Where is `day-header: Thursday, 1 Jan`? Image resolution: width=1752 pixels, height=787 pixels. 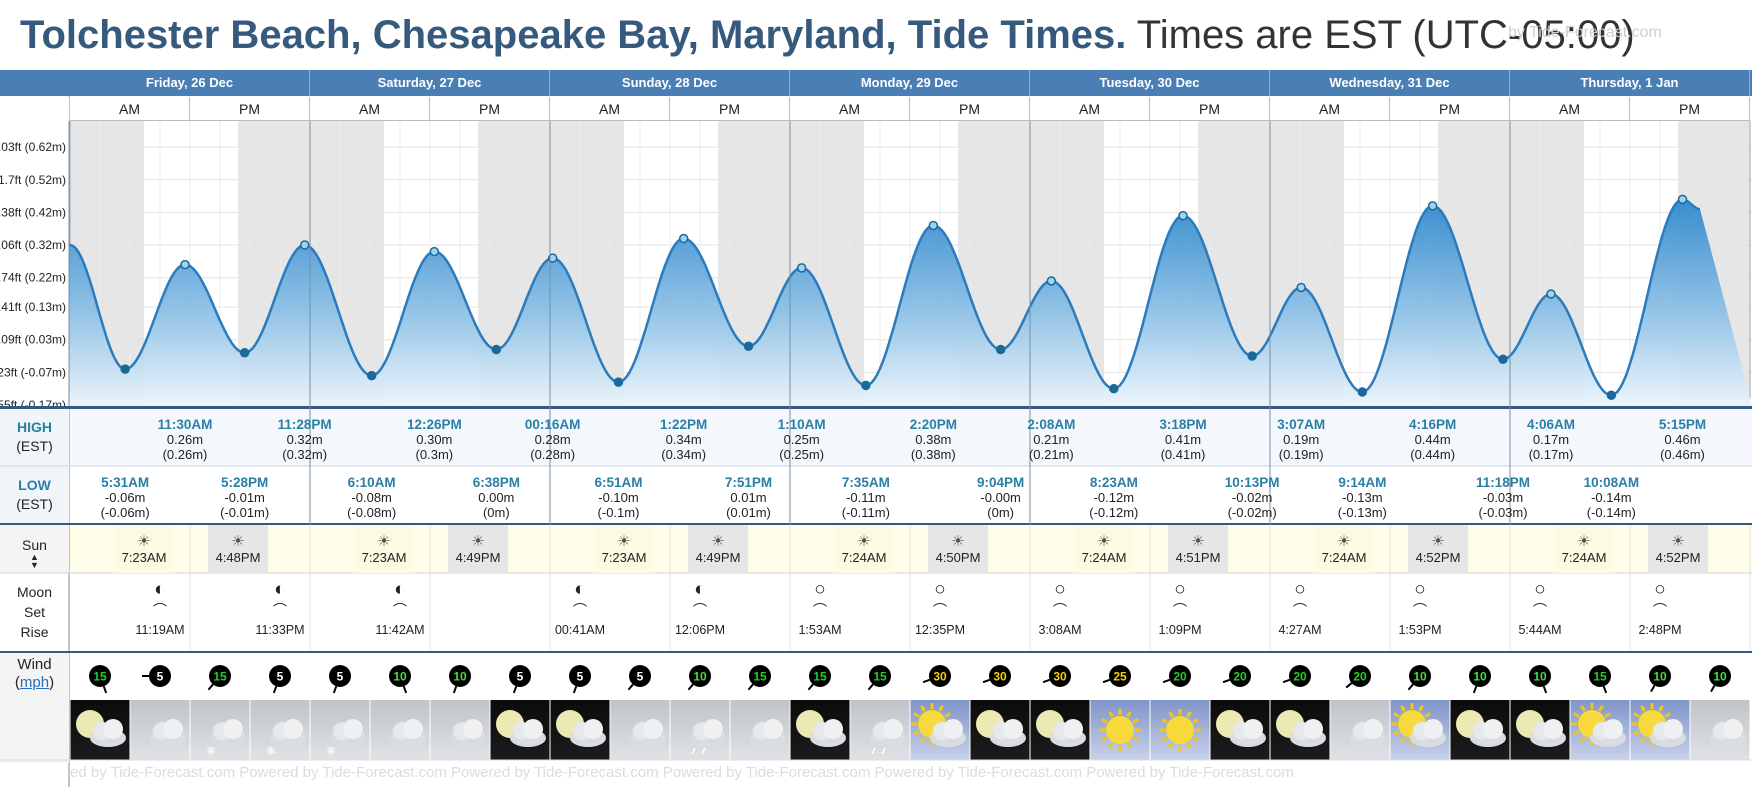
day-header: Thursday, 1 Jan is located at coordinates (1630, 83).